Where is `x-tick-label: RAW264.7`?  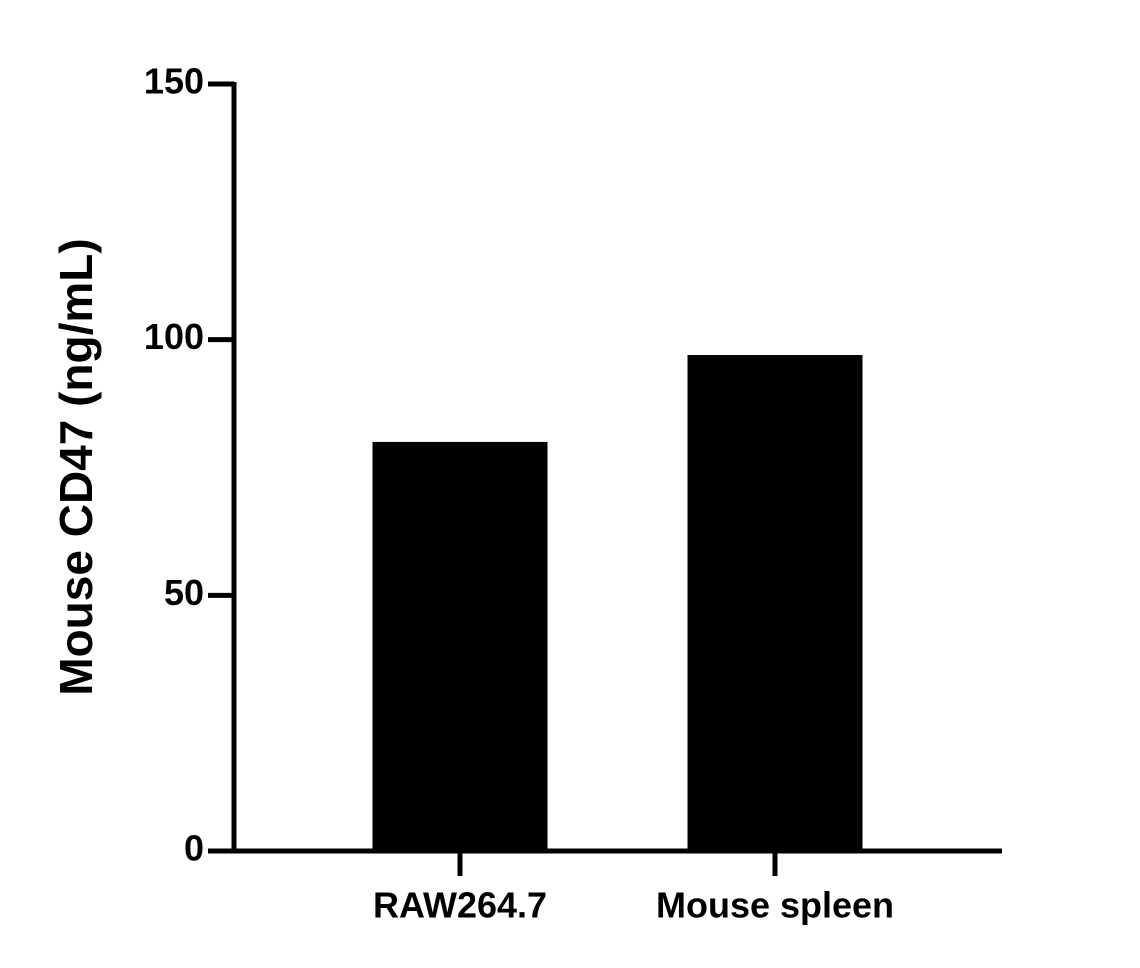
x-tick-label: RAW264.7 is located at coordinates (460, 905).